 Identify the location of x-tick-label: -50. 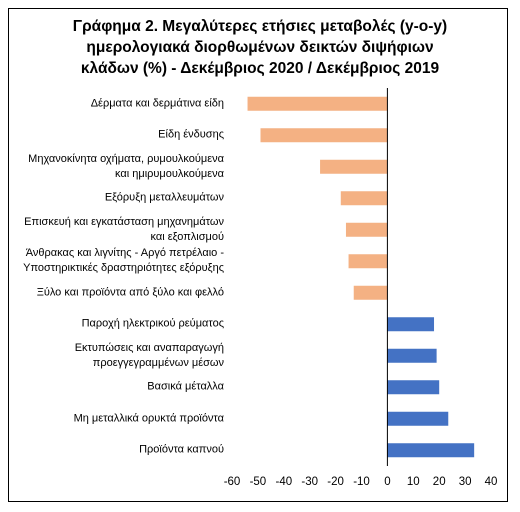
(258, 482).